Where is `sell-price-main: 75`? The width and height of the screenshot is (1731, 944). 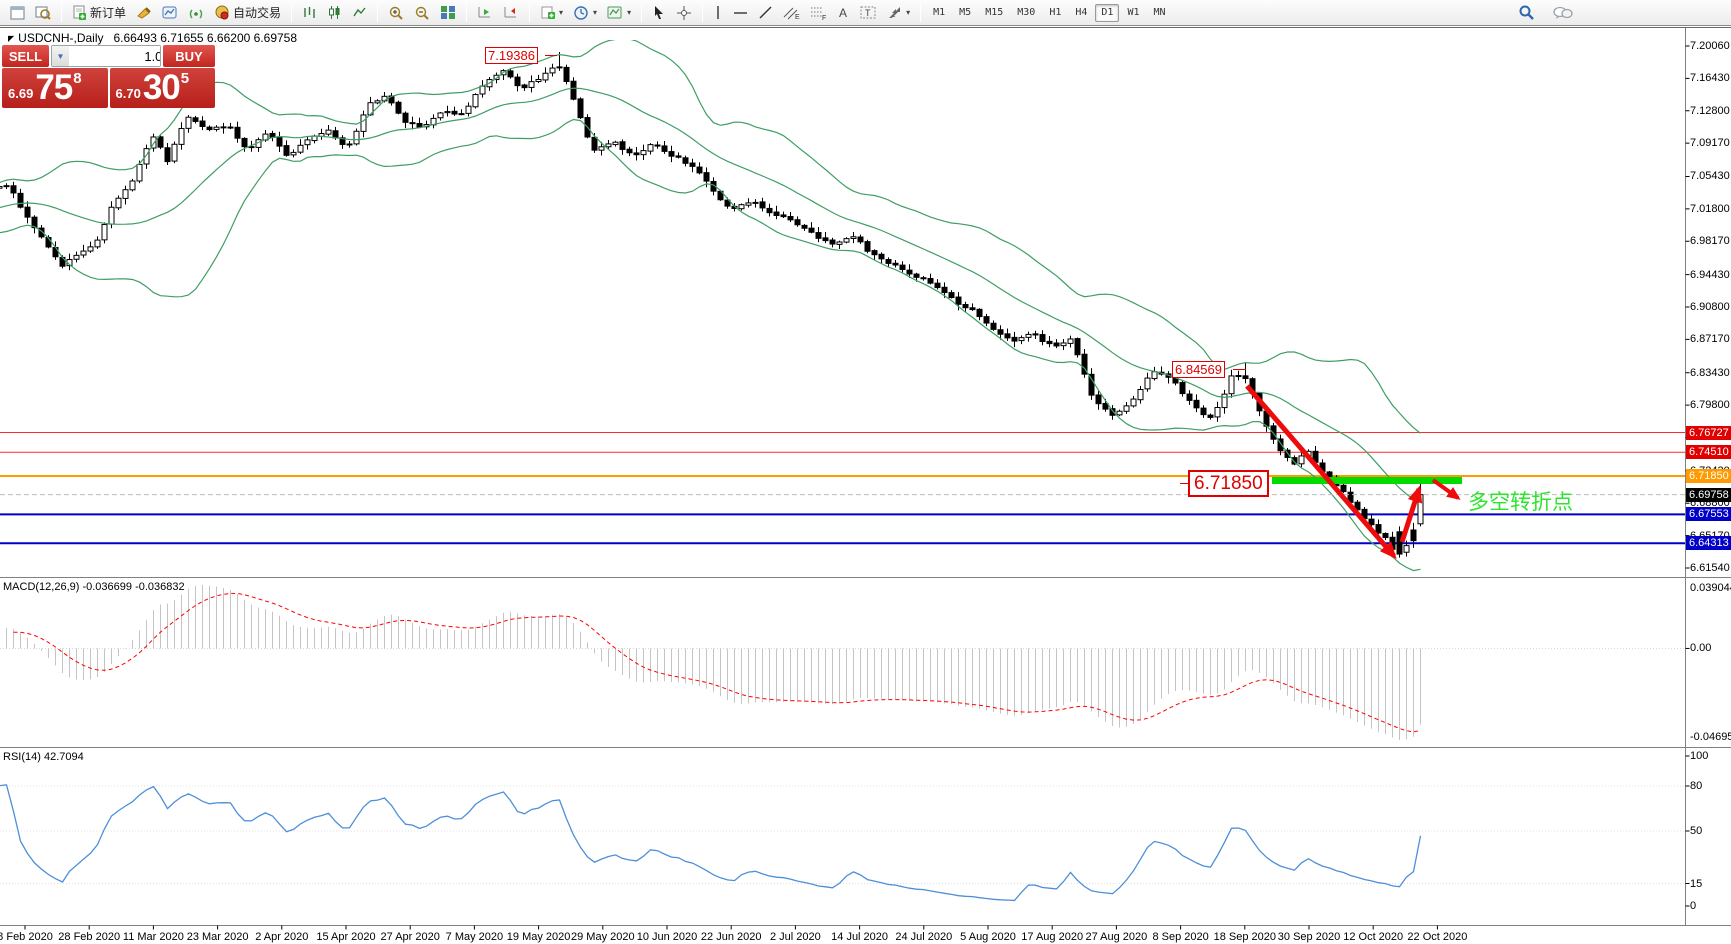 sell-price-main: 75 is located at coordinates (54, 88).